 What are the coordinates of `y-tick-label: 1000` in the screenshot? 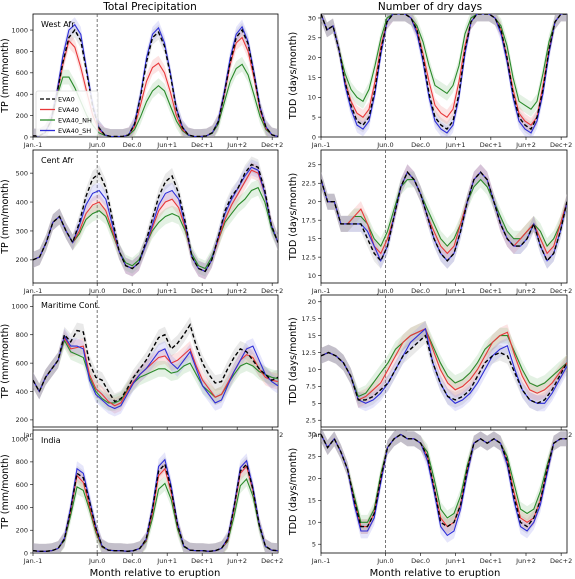 It's located at (19, 307).